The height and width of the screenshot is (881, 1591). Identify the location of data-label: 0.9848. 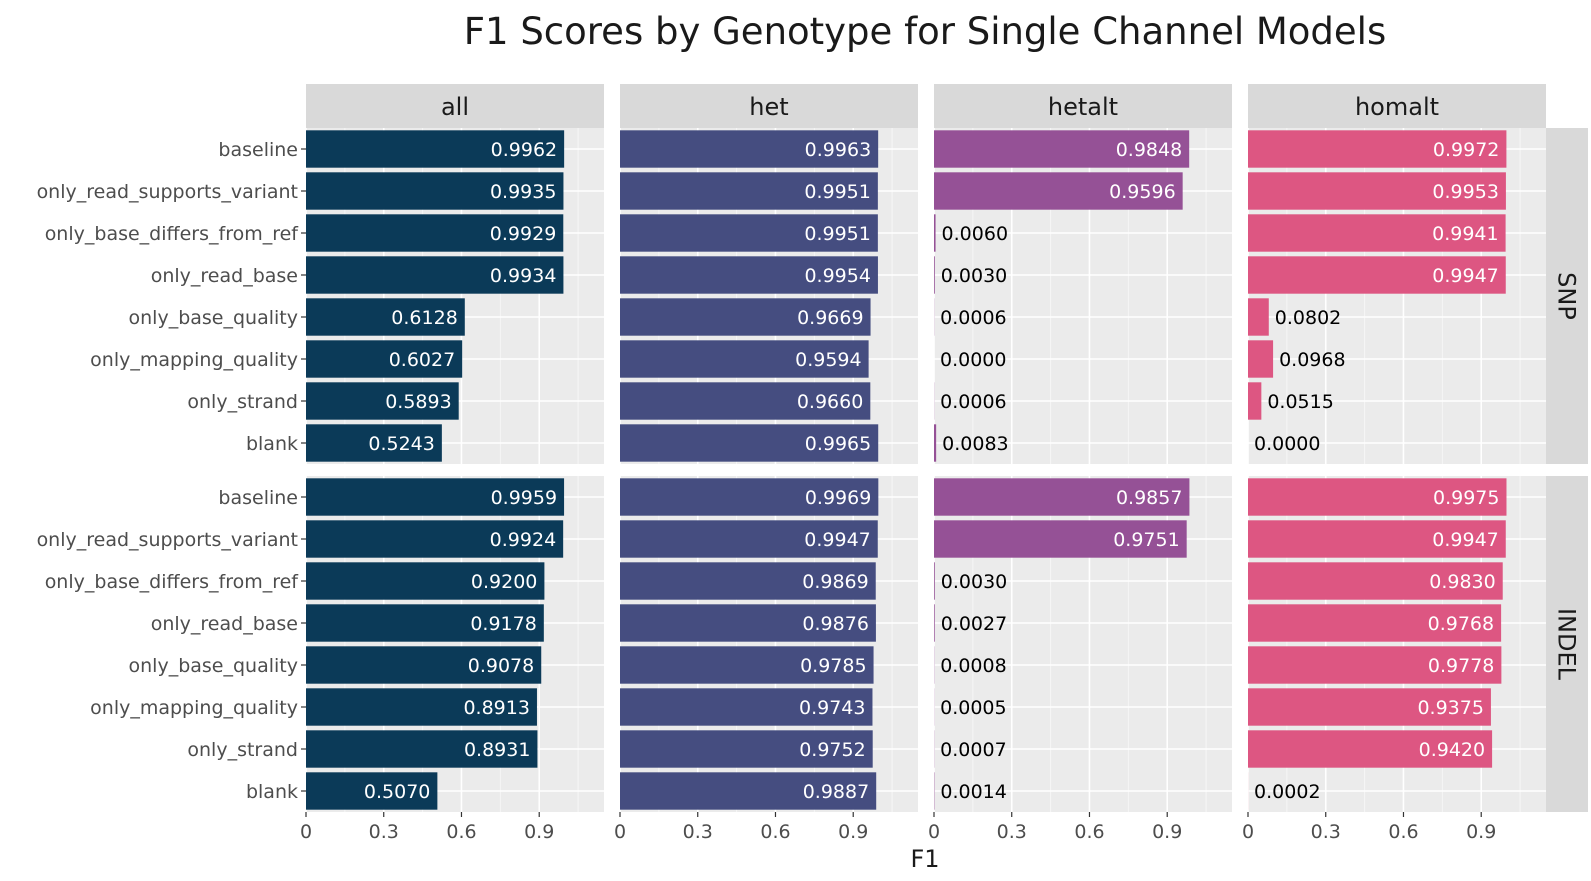
(1149, 150).